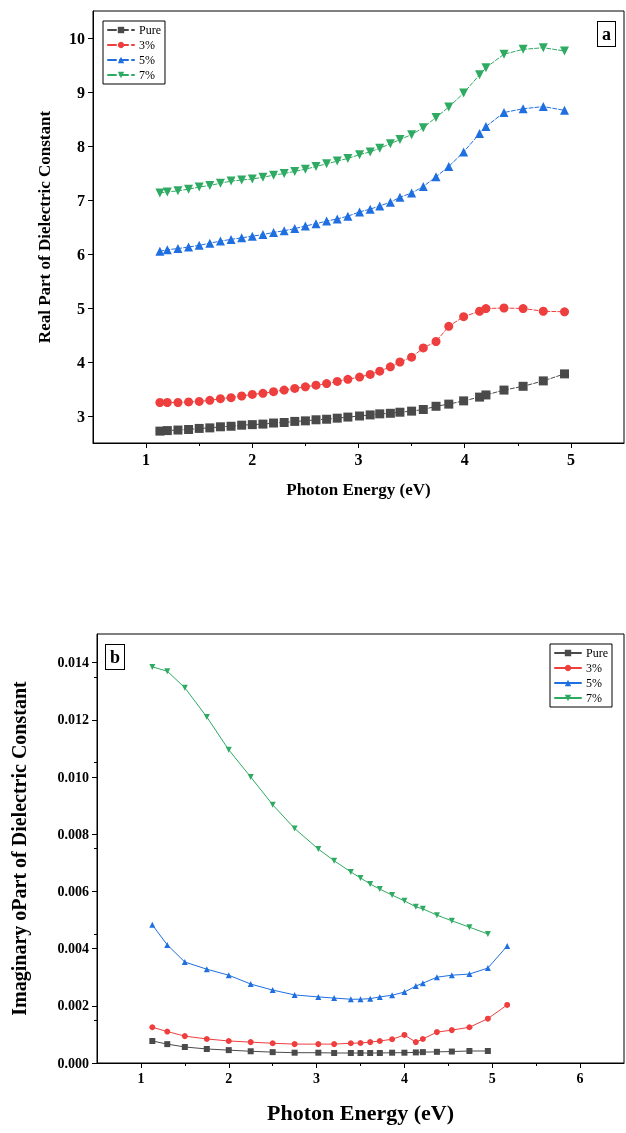  I want to click on y-tick-label: 0.014, so click(73, 663).